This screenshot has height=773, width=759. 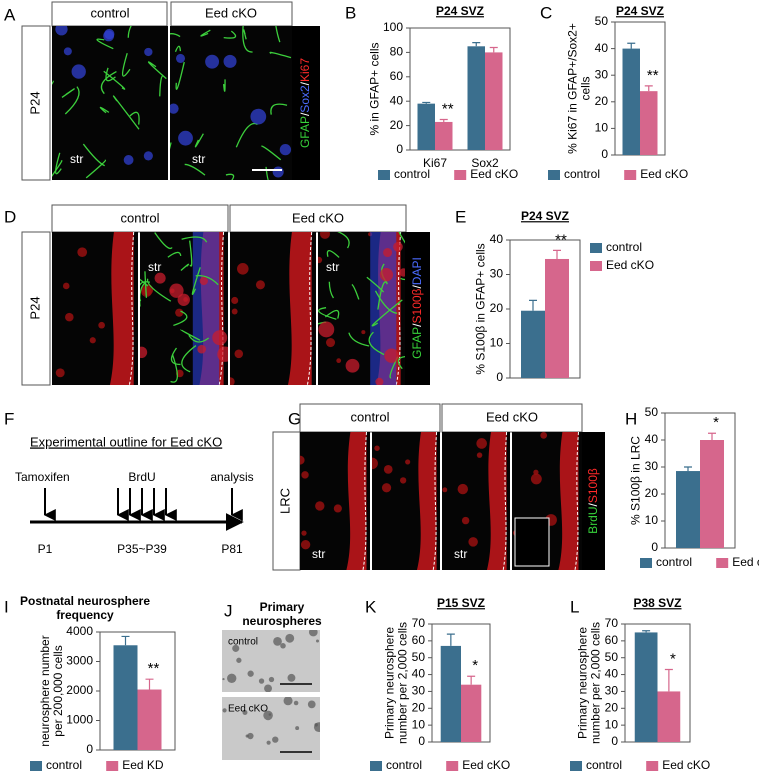 What do you see at coordinates (653, 75) in the screenshot?
I see `significance: **` at bounding box center [653, 75].